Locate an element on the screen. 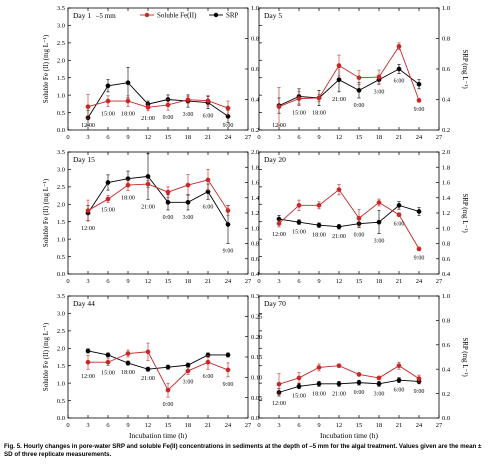  panel-frame is located at coordinates (349, 357).